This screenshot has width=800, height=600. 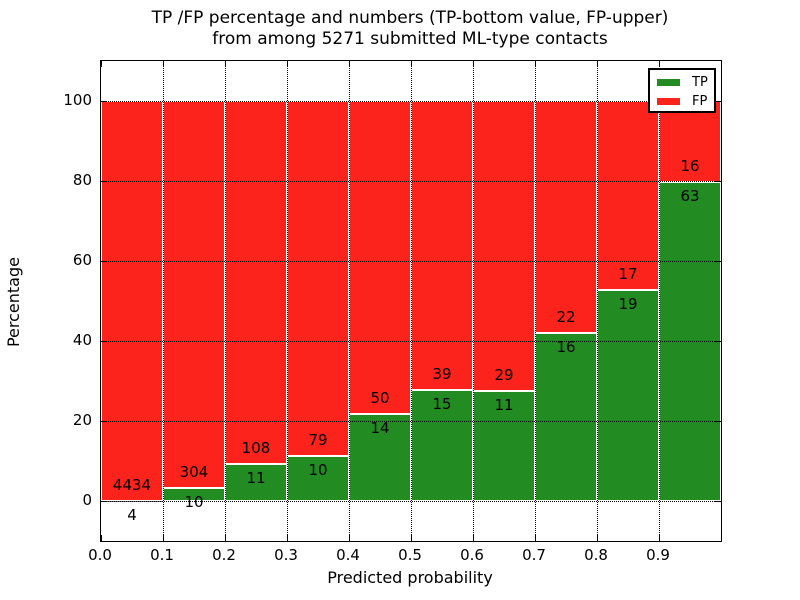 I want to click on legend-label-fp: FP, so click(x=700, y=101).